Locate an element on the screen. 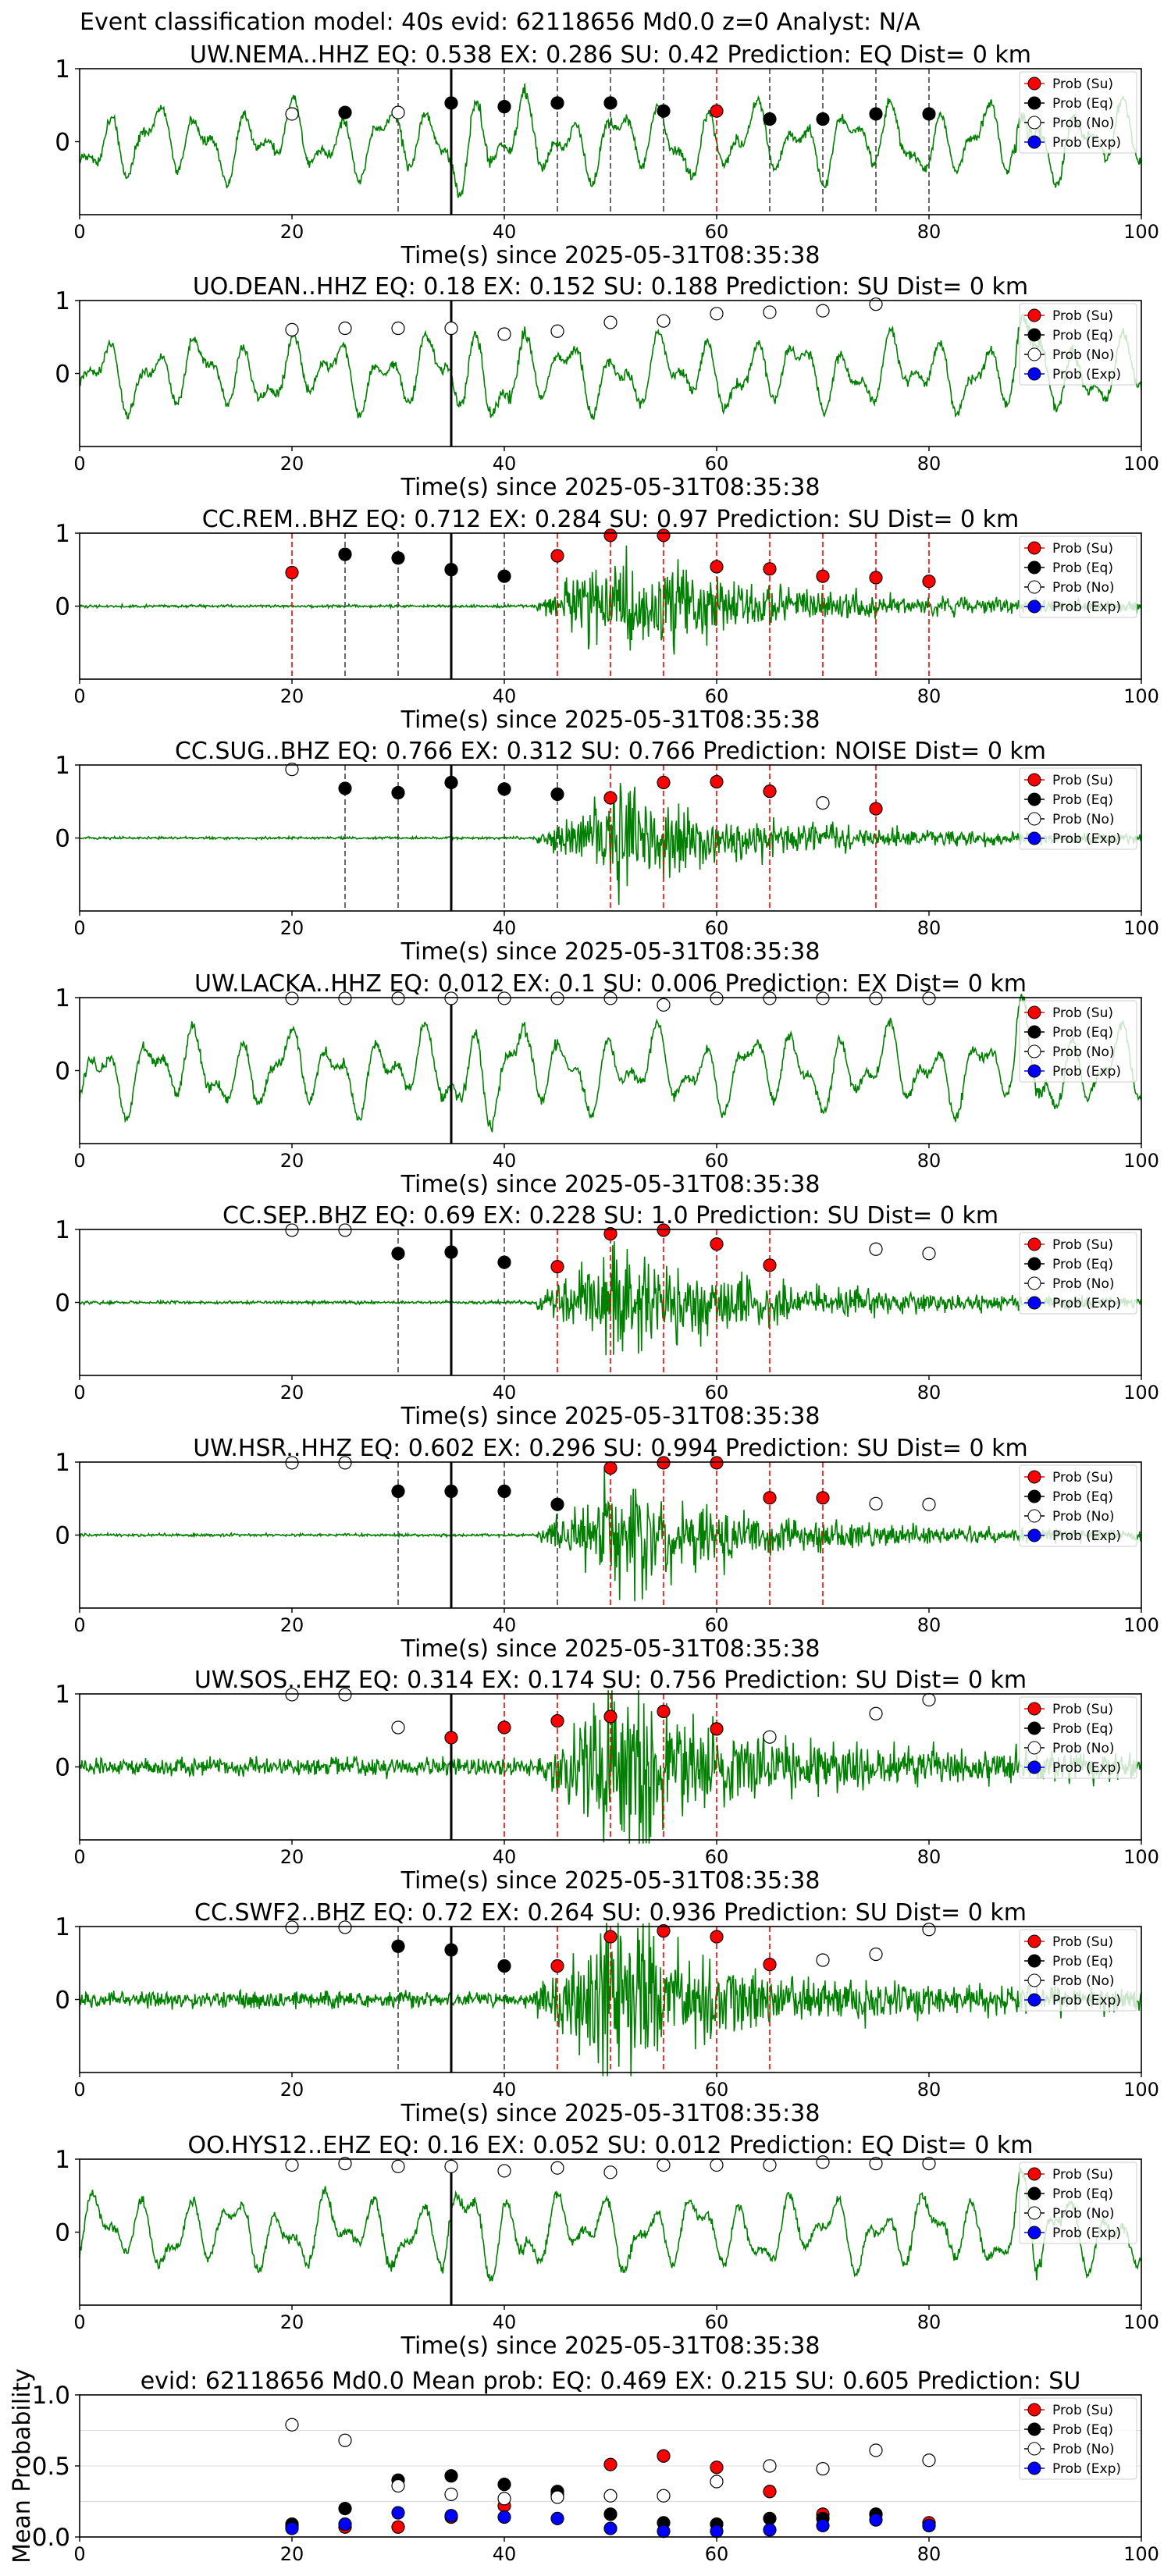 The height and width of the screenshot is (2576, 1171). panel-8-xlabel: Time(s) since 2025-05-31T08:35:38 is located at coordinates (610, 2113).